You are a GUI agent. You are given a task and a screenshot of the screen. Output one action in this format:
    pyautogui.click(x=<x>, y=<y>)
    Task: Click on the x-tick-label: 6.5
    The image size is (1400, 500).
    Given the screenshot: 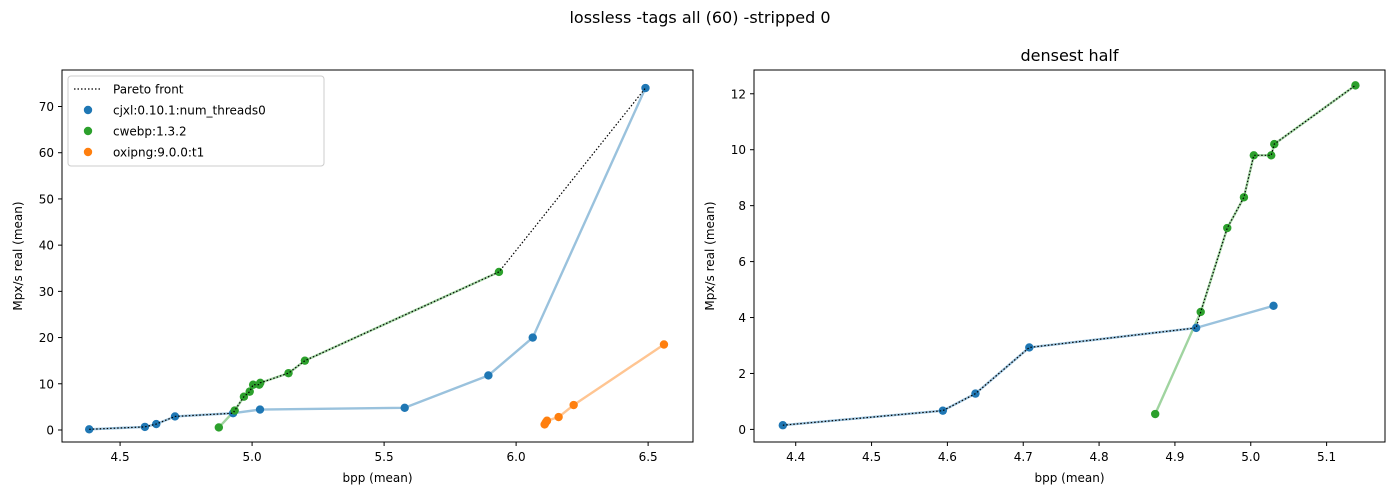 What is the action you would take?
    pyautogui.click(x=648, y=457)
    